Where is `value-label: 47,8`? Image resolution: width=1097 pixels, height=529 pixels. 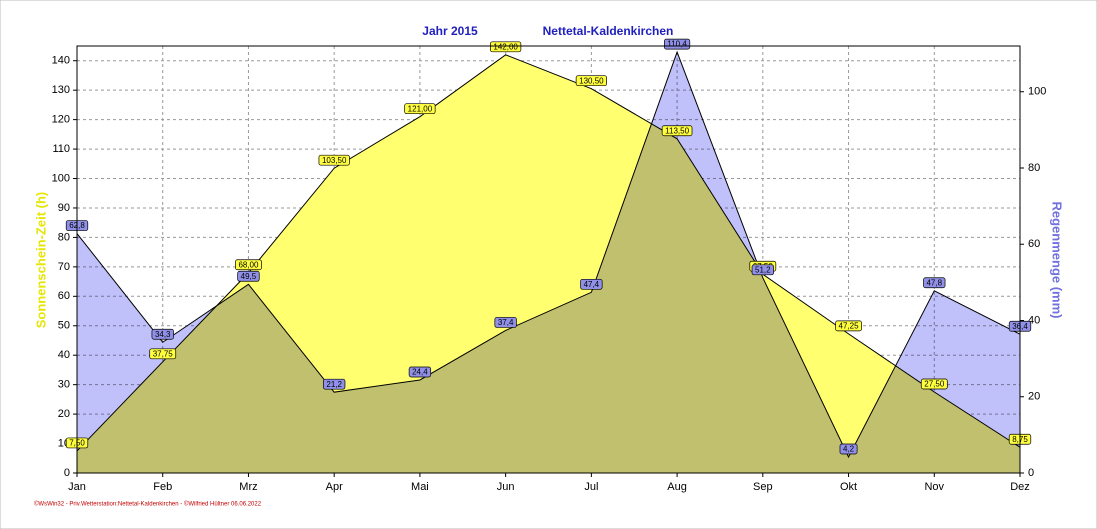 value-label: 47,8 is located at coordinates (934, 283).